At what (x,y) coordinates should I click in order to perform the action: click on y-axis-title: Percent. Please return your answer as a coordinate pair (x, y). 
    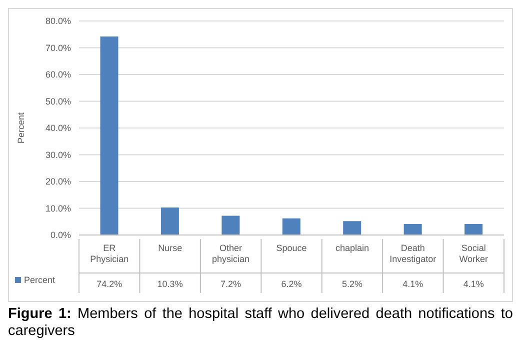
    Looking at the image, I should click on (21, 128).